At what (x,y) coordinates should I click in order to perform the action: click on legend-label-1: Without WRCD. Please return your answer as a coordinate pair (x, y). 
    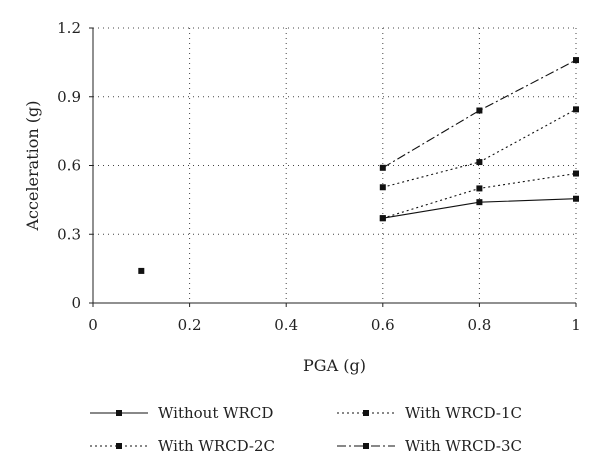
    Looking at the image, I should click on (215, 413).